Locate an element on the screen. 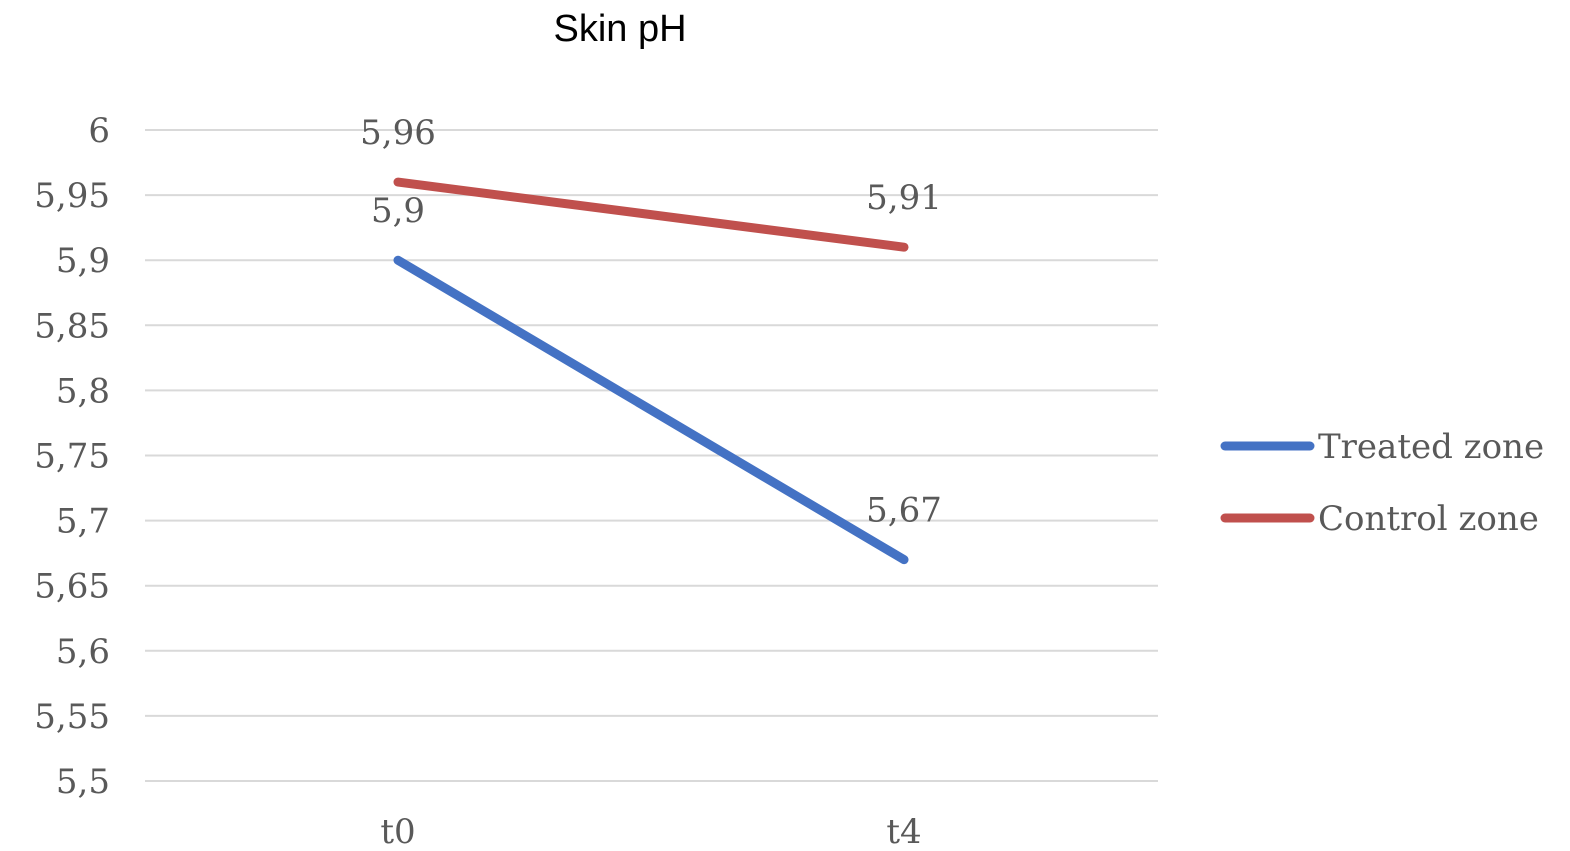 This screenshot has height=851, width=1570. y-tick-label: 5,75 is located at coordinates (72, 457).